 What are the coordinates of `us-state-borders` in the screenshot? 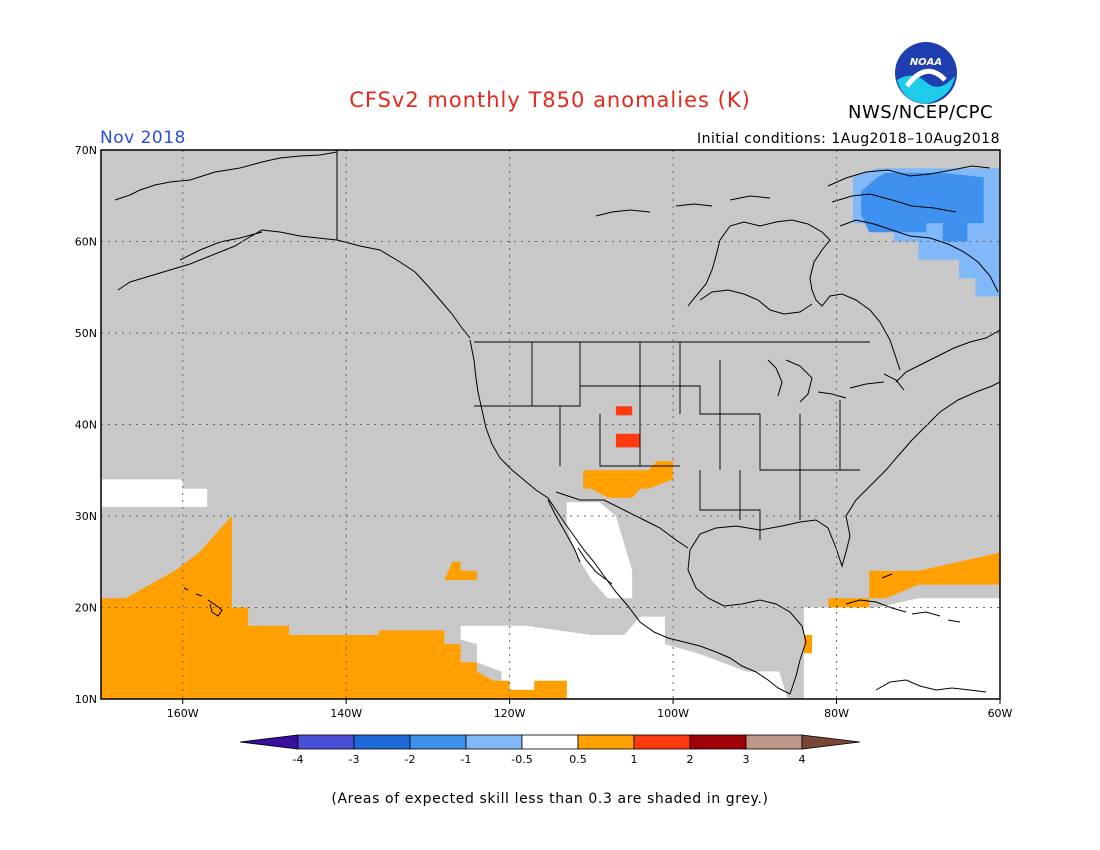 It's located at (672, 440).